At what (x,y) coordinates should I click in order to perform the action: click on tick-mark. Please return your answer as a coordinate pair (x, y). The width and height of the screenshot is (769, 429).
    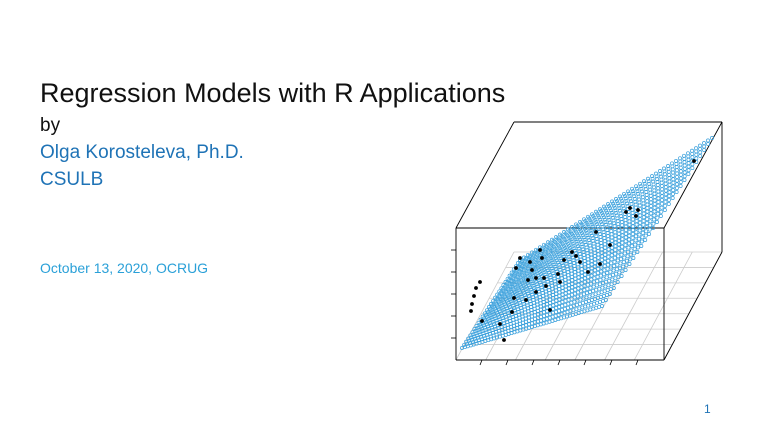
    Looking at the image, I should click on (507, 362).